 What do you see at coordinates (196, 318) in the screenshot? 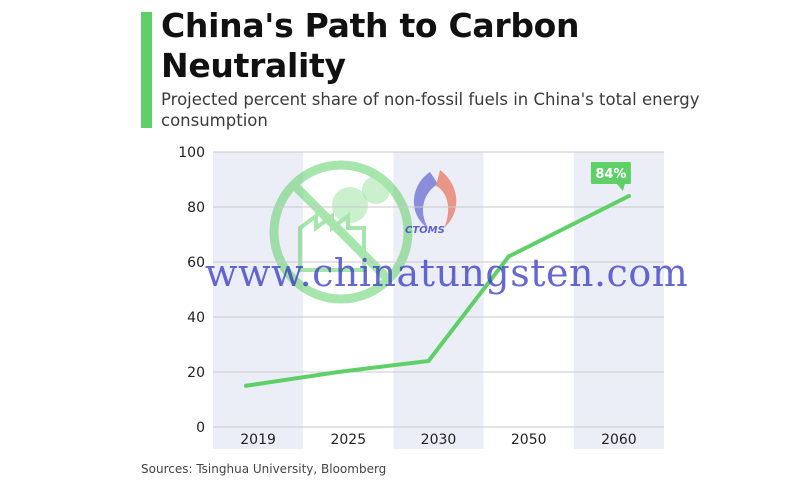
I see `y-tick-label: 40` at bounding box center [196, 318].